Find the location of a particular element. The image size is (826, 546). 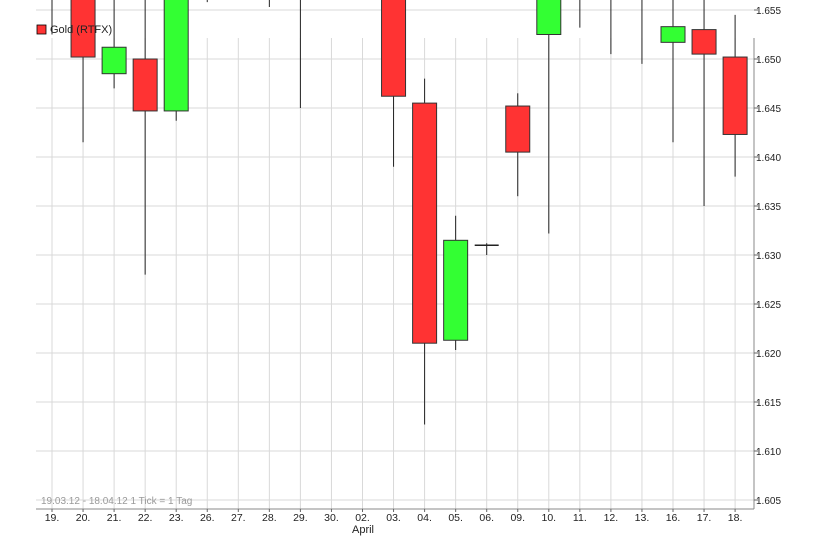

y-tick-label: 1.605 is located at coordinates (768, 501).